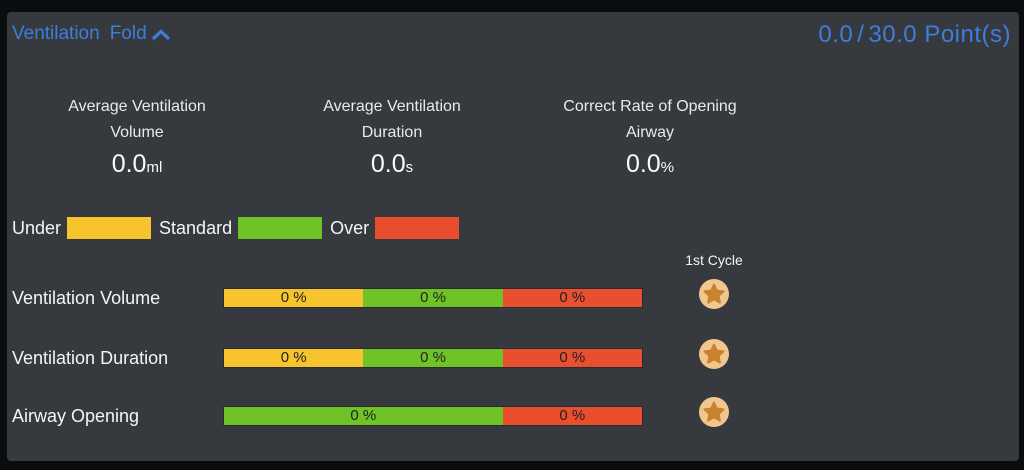 This screenshot has width=1024, height=470. Describe the element at coordinates (417, 228) in the screenshot. I see `legend-swatch-over` at that location.